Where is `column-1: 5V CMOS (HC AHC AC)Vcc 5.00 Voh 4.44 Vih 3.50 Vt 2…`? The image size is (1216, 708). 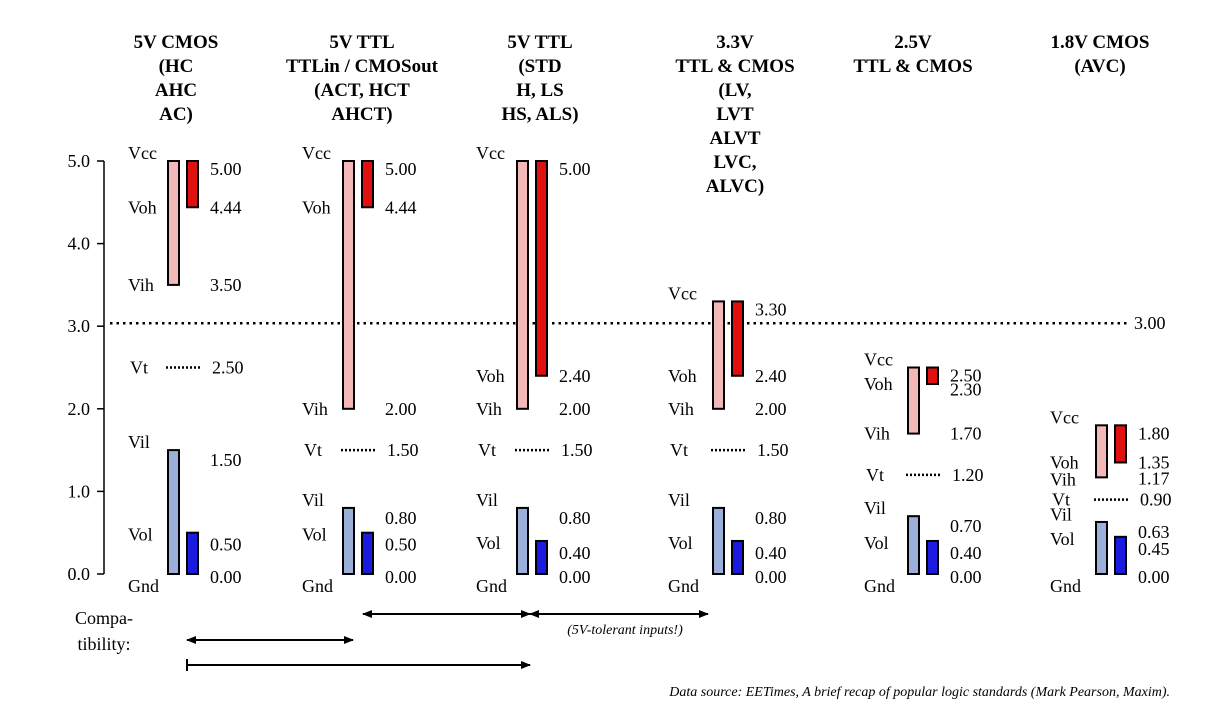 column-1: 5V CMOS (HC AHC AC)Vcc 5.00 Voh 4.44 Vih 3.50 Vt 2… is located at coordinates (186, 314).